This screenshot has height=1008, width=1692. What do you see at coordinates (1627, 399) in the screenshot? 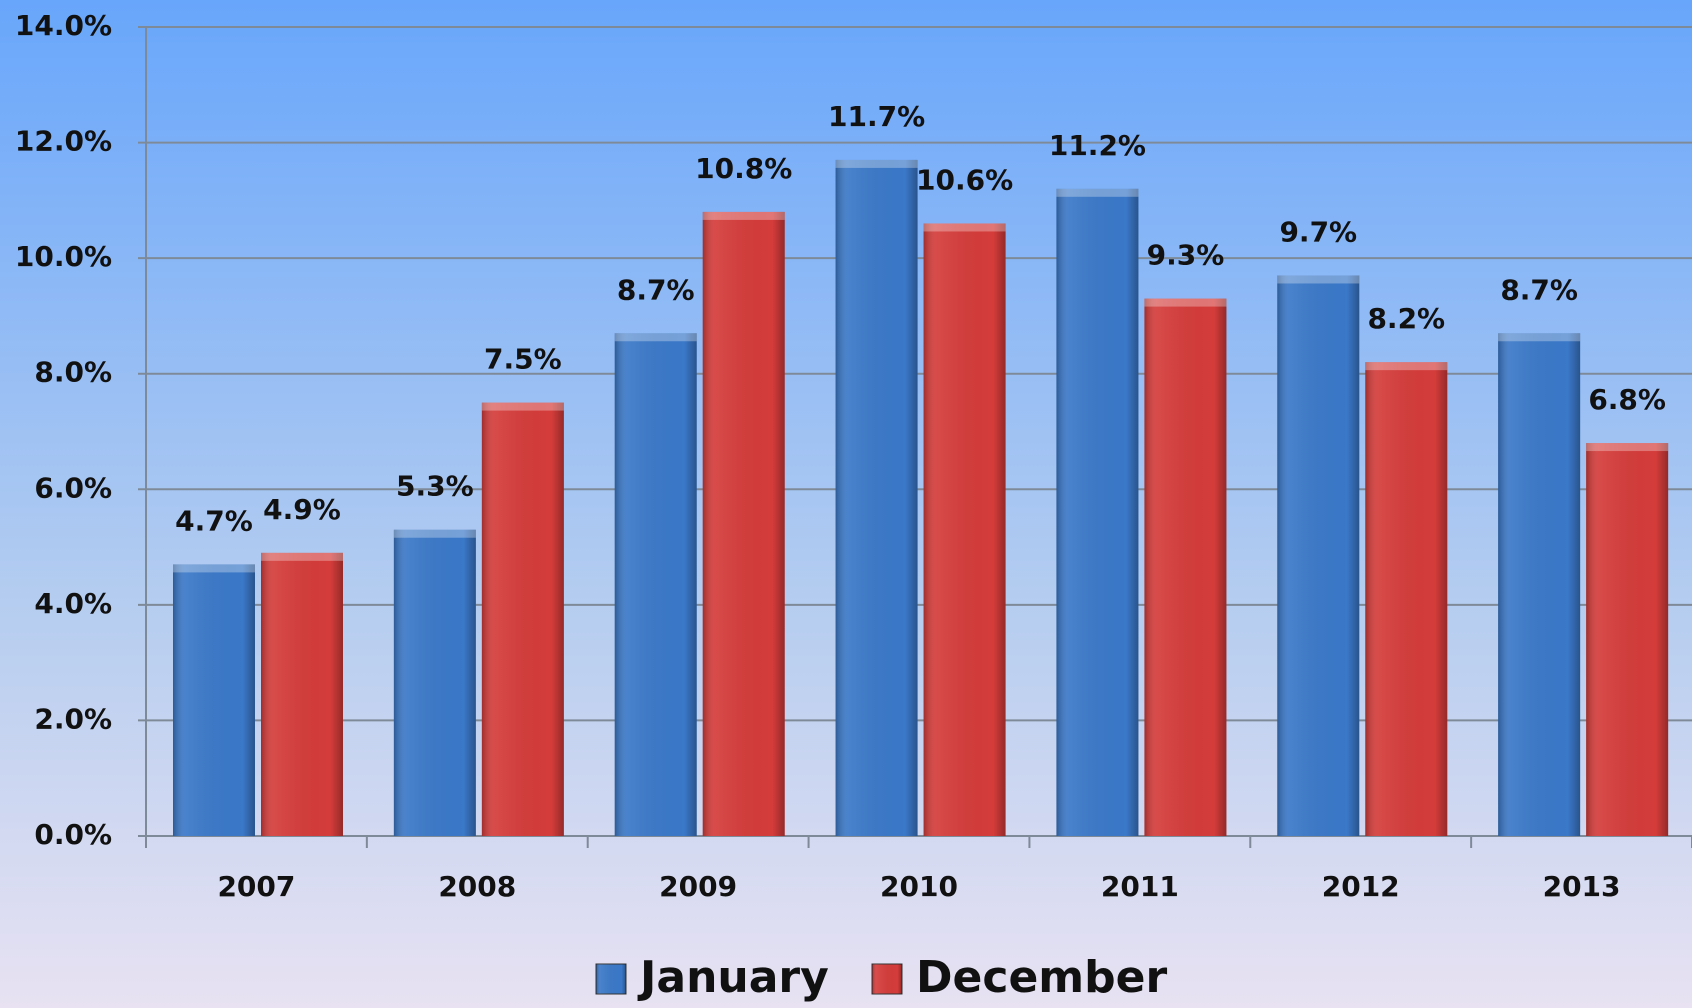
I see `data-label: 6.8%` at bounding box center [1627, 399].